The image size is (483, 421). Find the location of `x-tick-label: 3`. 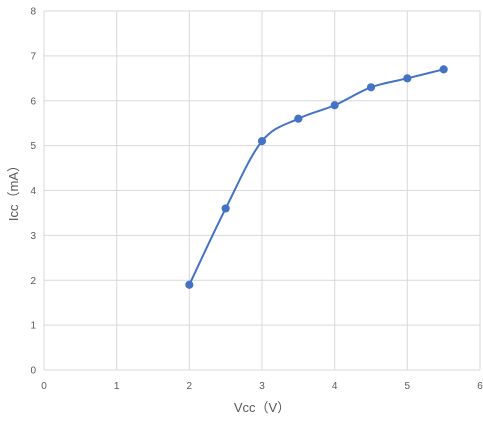

x-tick-label: 3 is located at coordinates (262, 386).